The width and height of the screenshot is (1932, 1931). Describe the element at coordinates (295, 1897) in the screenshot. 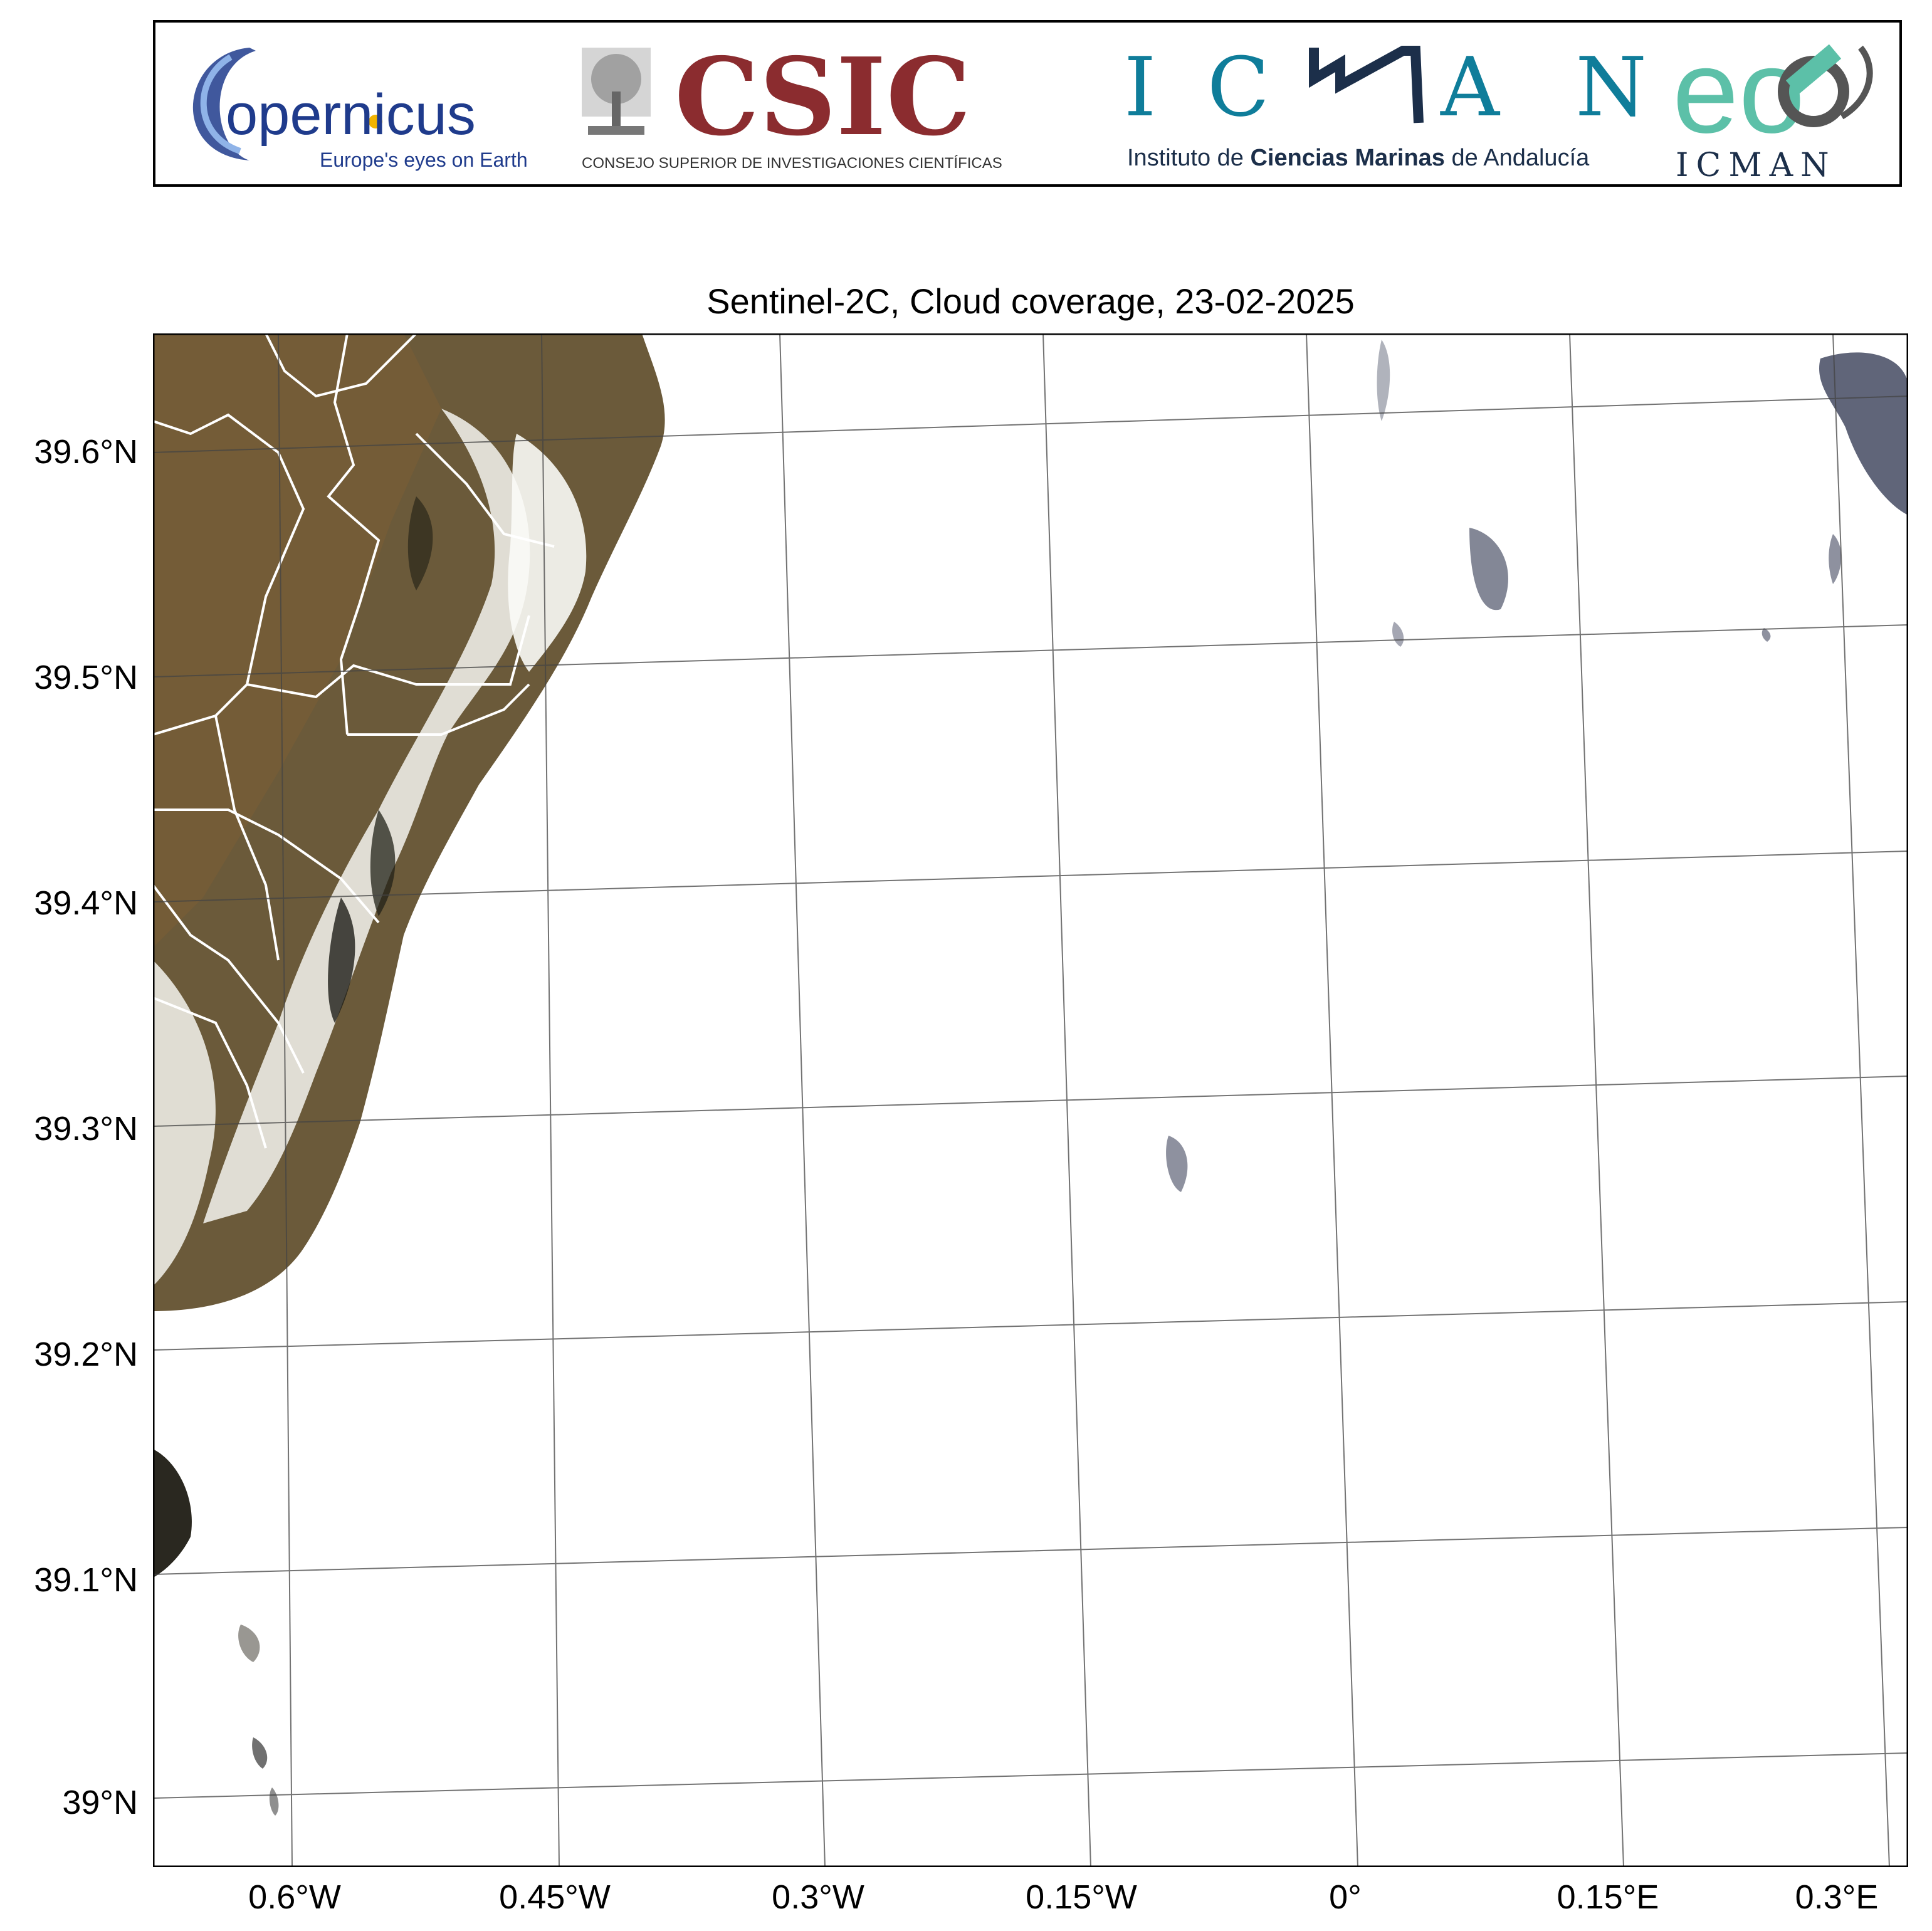

I see `lon-label-0-6w: 0.6°W` at that location.